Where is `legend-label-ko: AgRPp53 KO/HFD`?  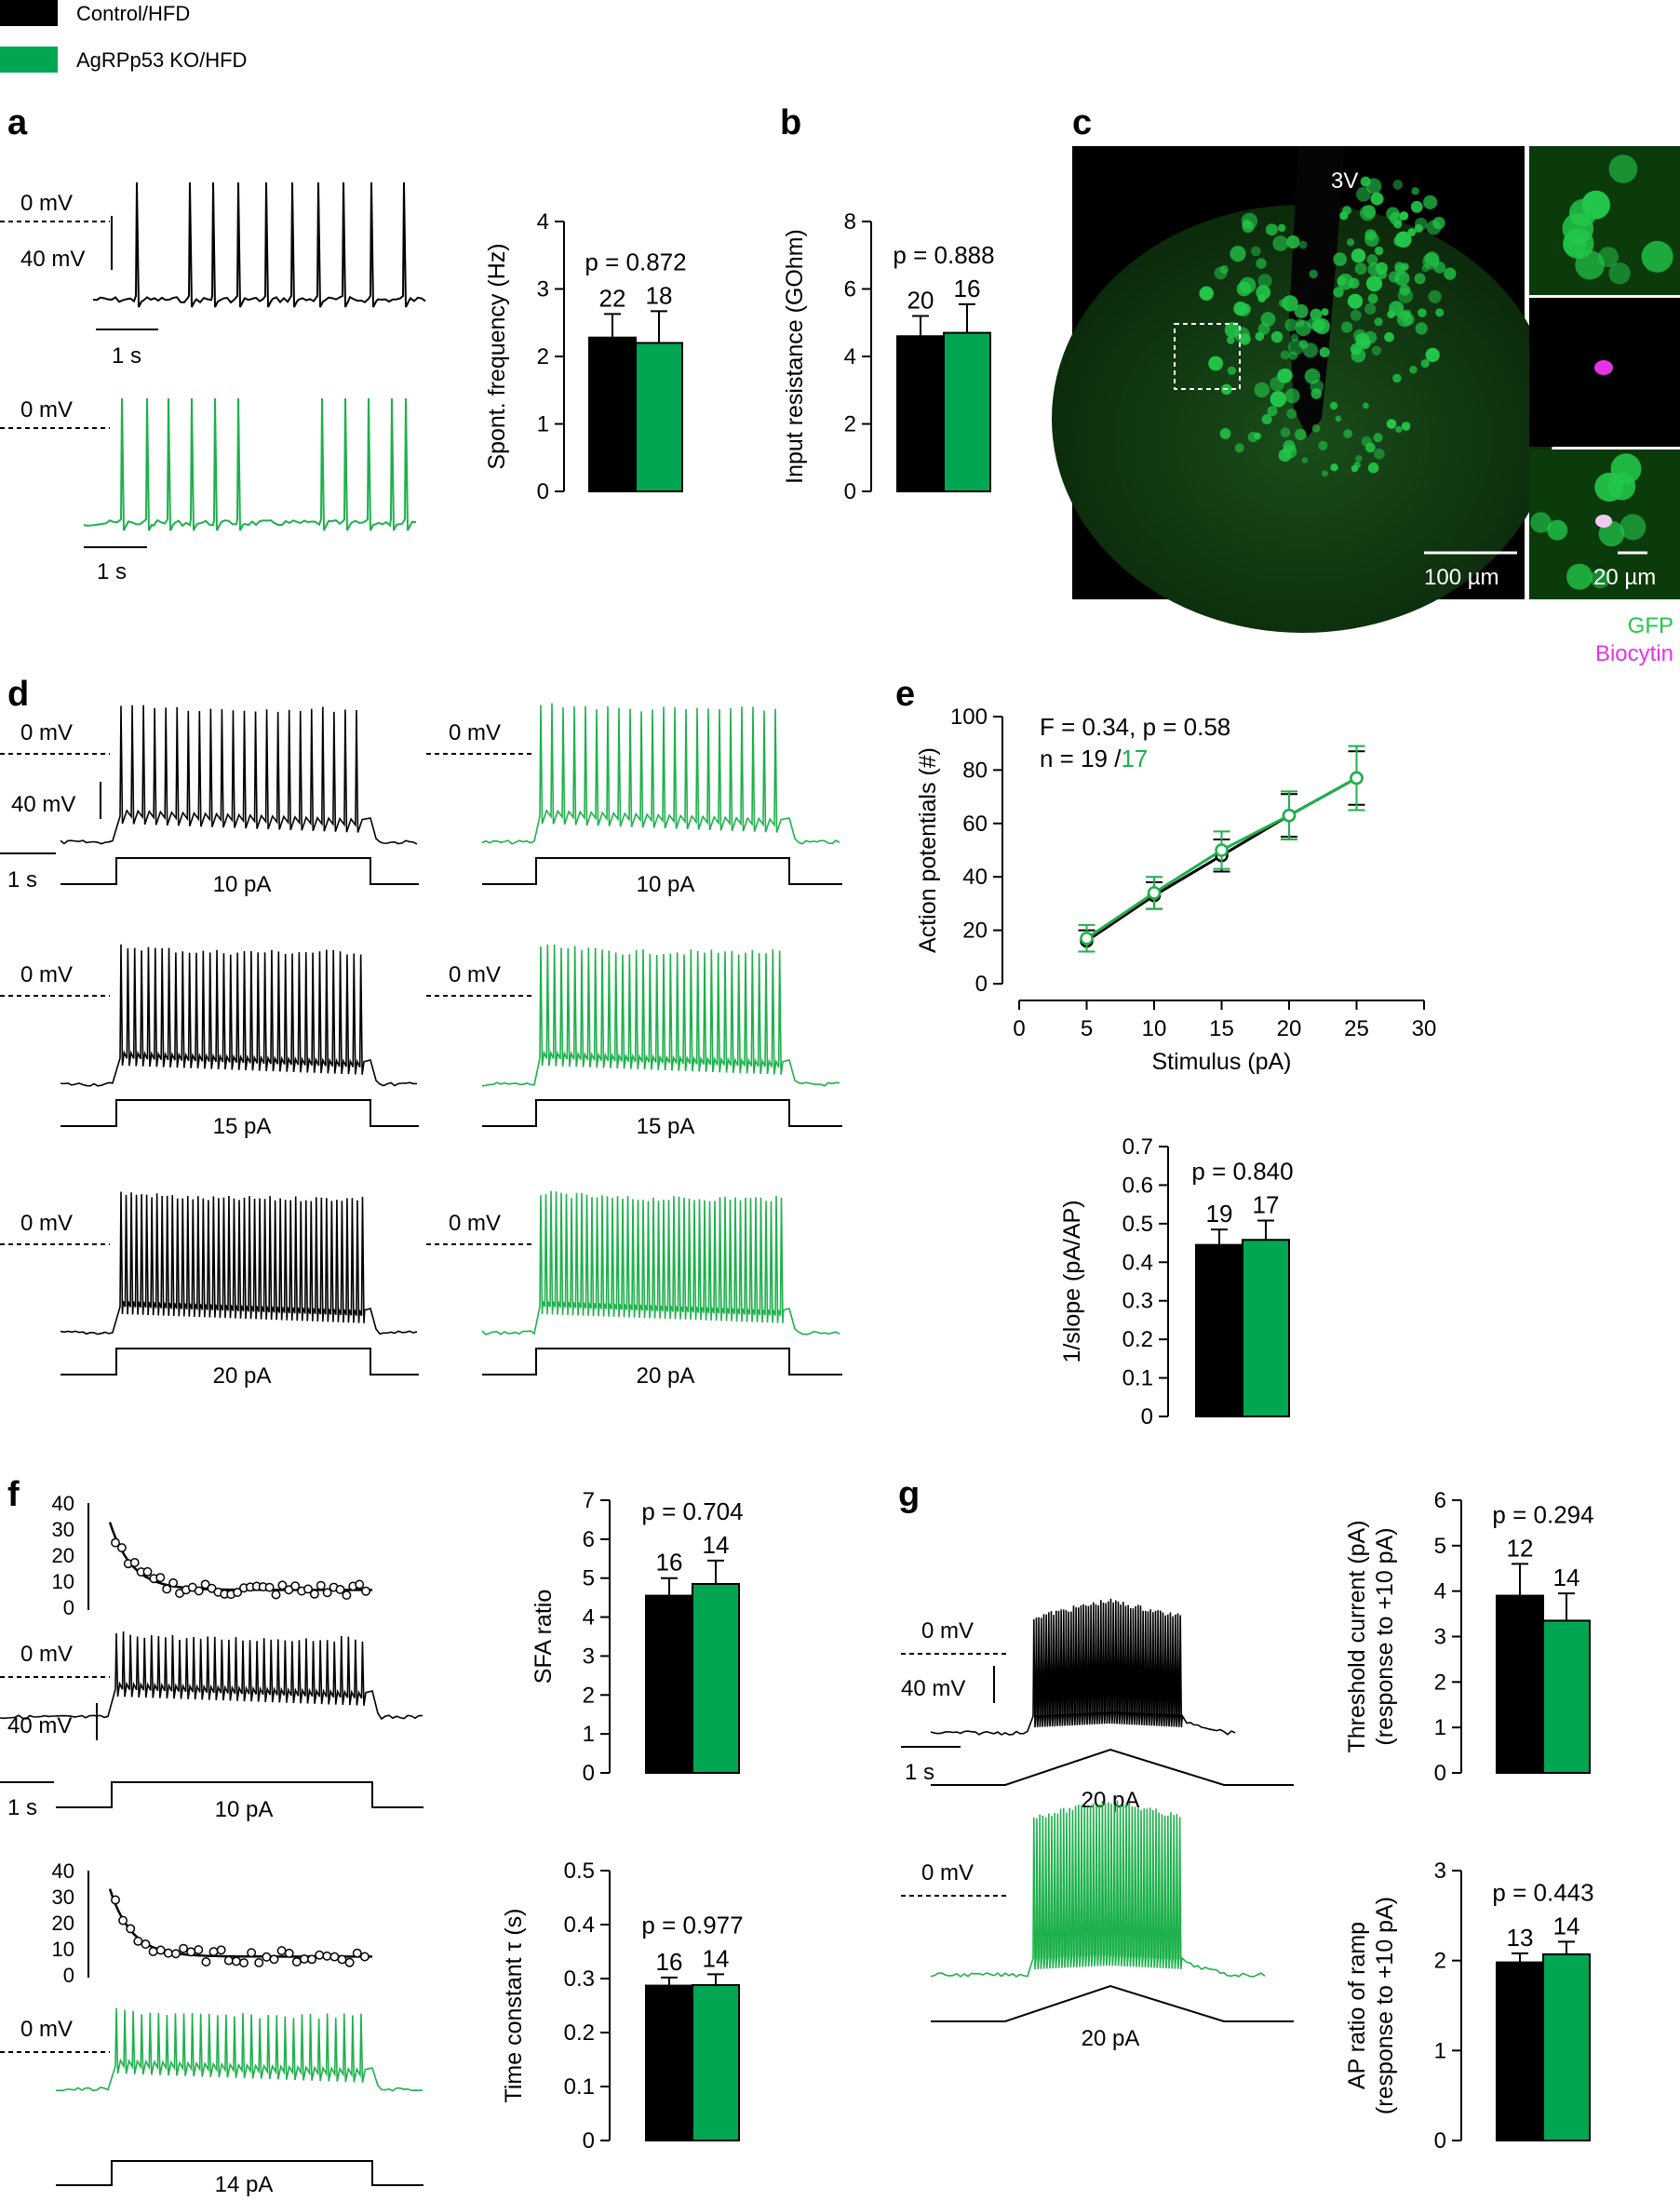
legend-label-ko: AgRPp53 KO/HFD is located at coordinates (161, 60).